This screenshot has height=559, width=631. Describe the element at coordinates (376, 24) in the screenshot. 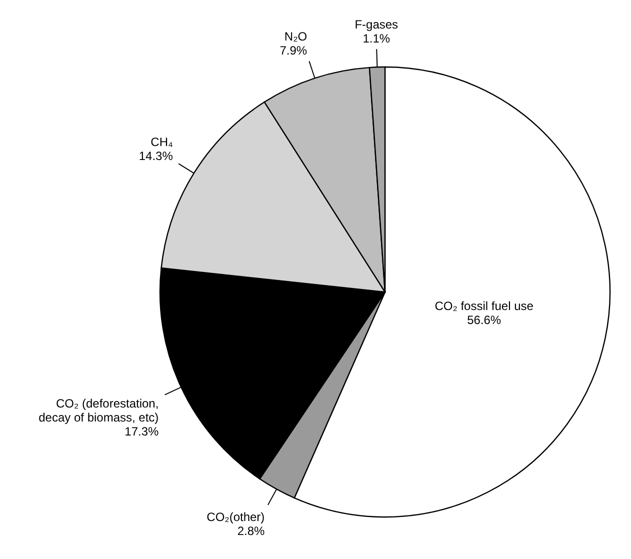

I see `slice-label: F-gases` at that location.